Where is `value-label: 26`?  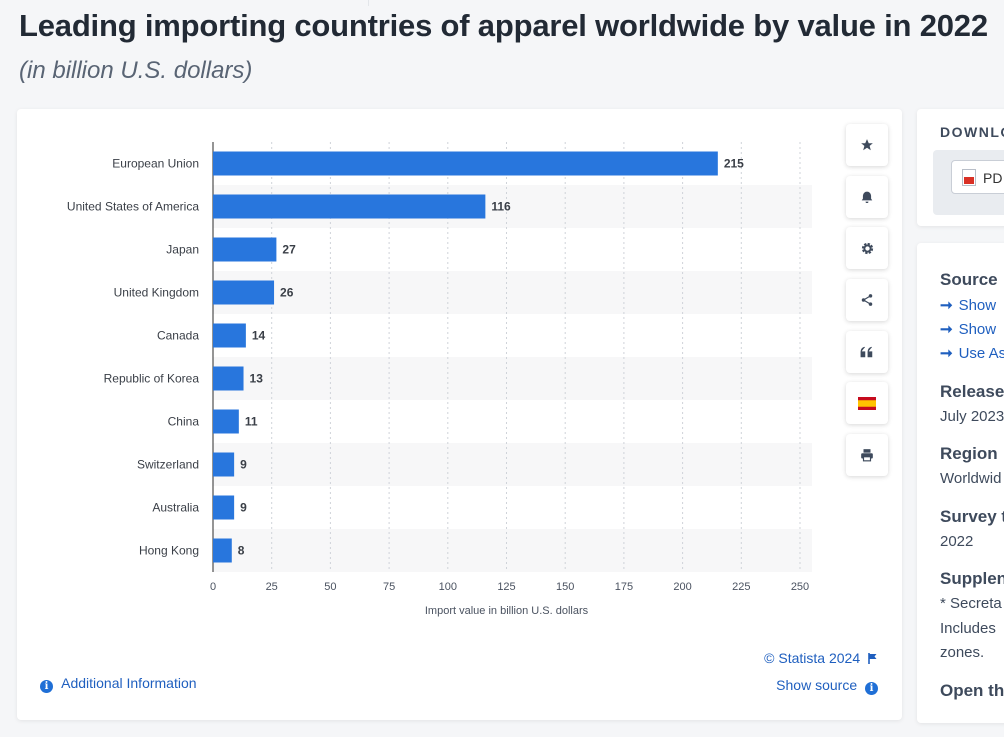 value-label: 26 is located at coordinates (287, 293).